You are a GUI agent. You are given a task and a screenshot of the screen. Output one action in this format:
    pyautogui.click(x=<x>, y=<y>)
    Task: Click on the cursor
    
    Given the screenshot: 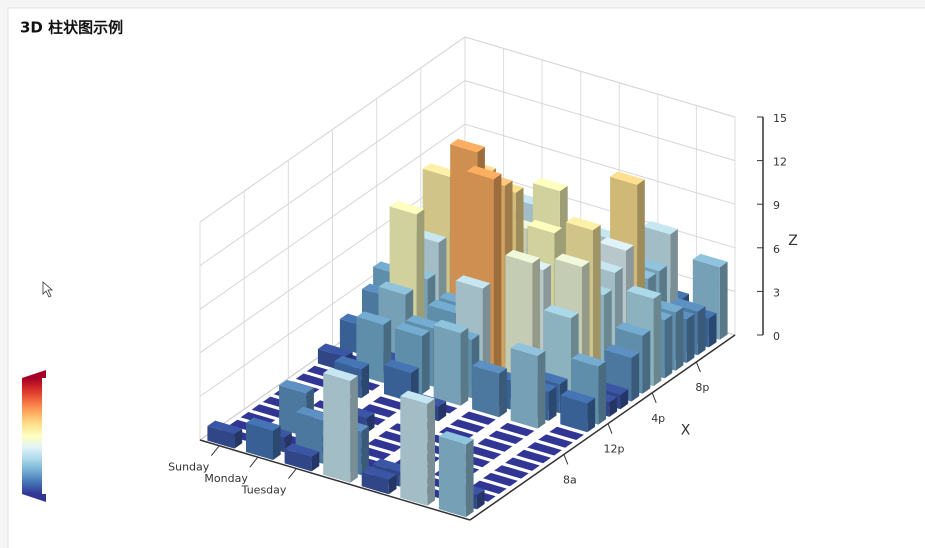 What is the action you would take?
    pyautogui.click(x=48, y=289)
    